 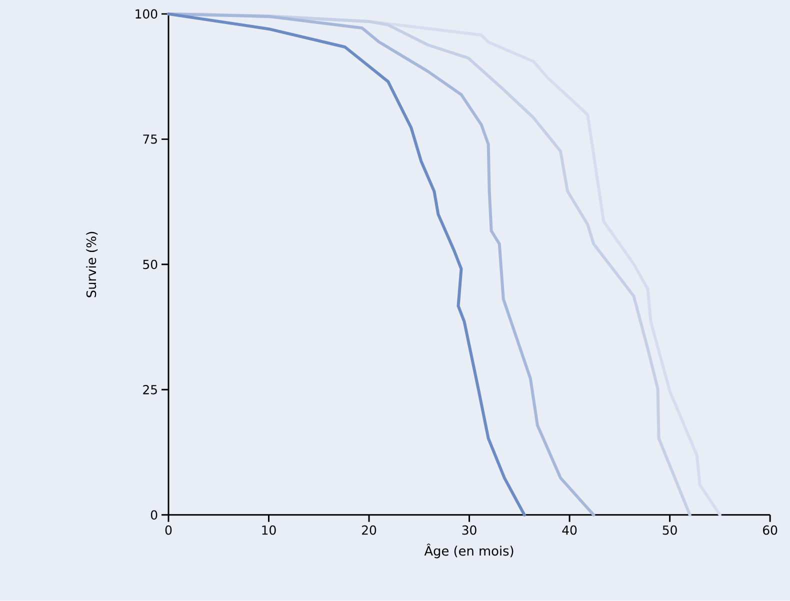 What do you see at coordinates (269, 530) in the screenshot?
I see `x-tick-label: 10` at bounding box center [269, 530].